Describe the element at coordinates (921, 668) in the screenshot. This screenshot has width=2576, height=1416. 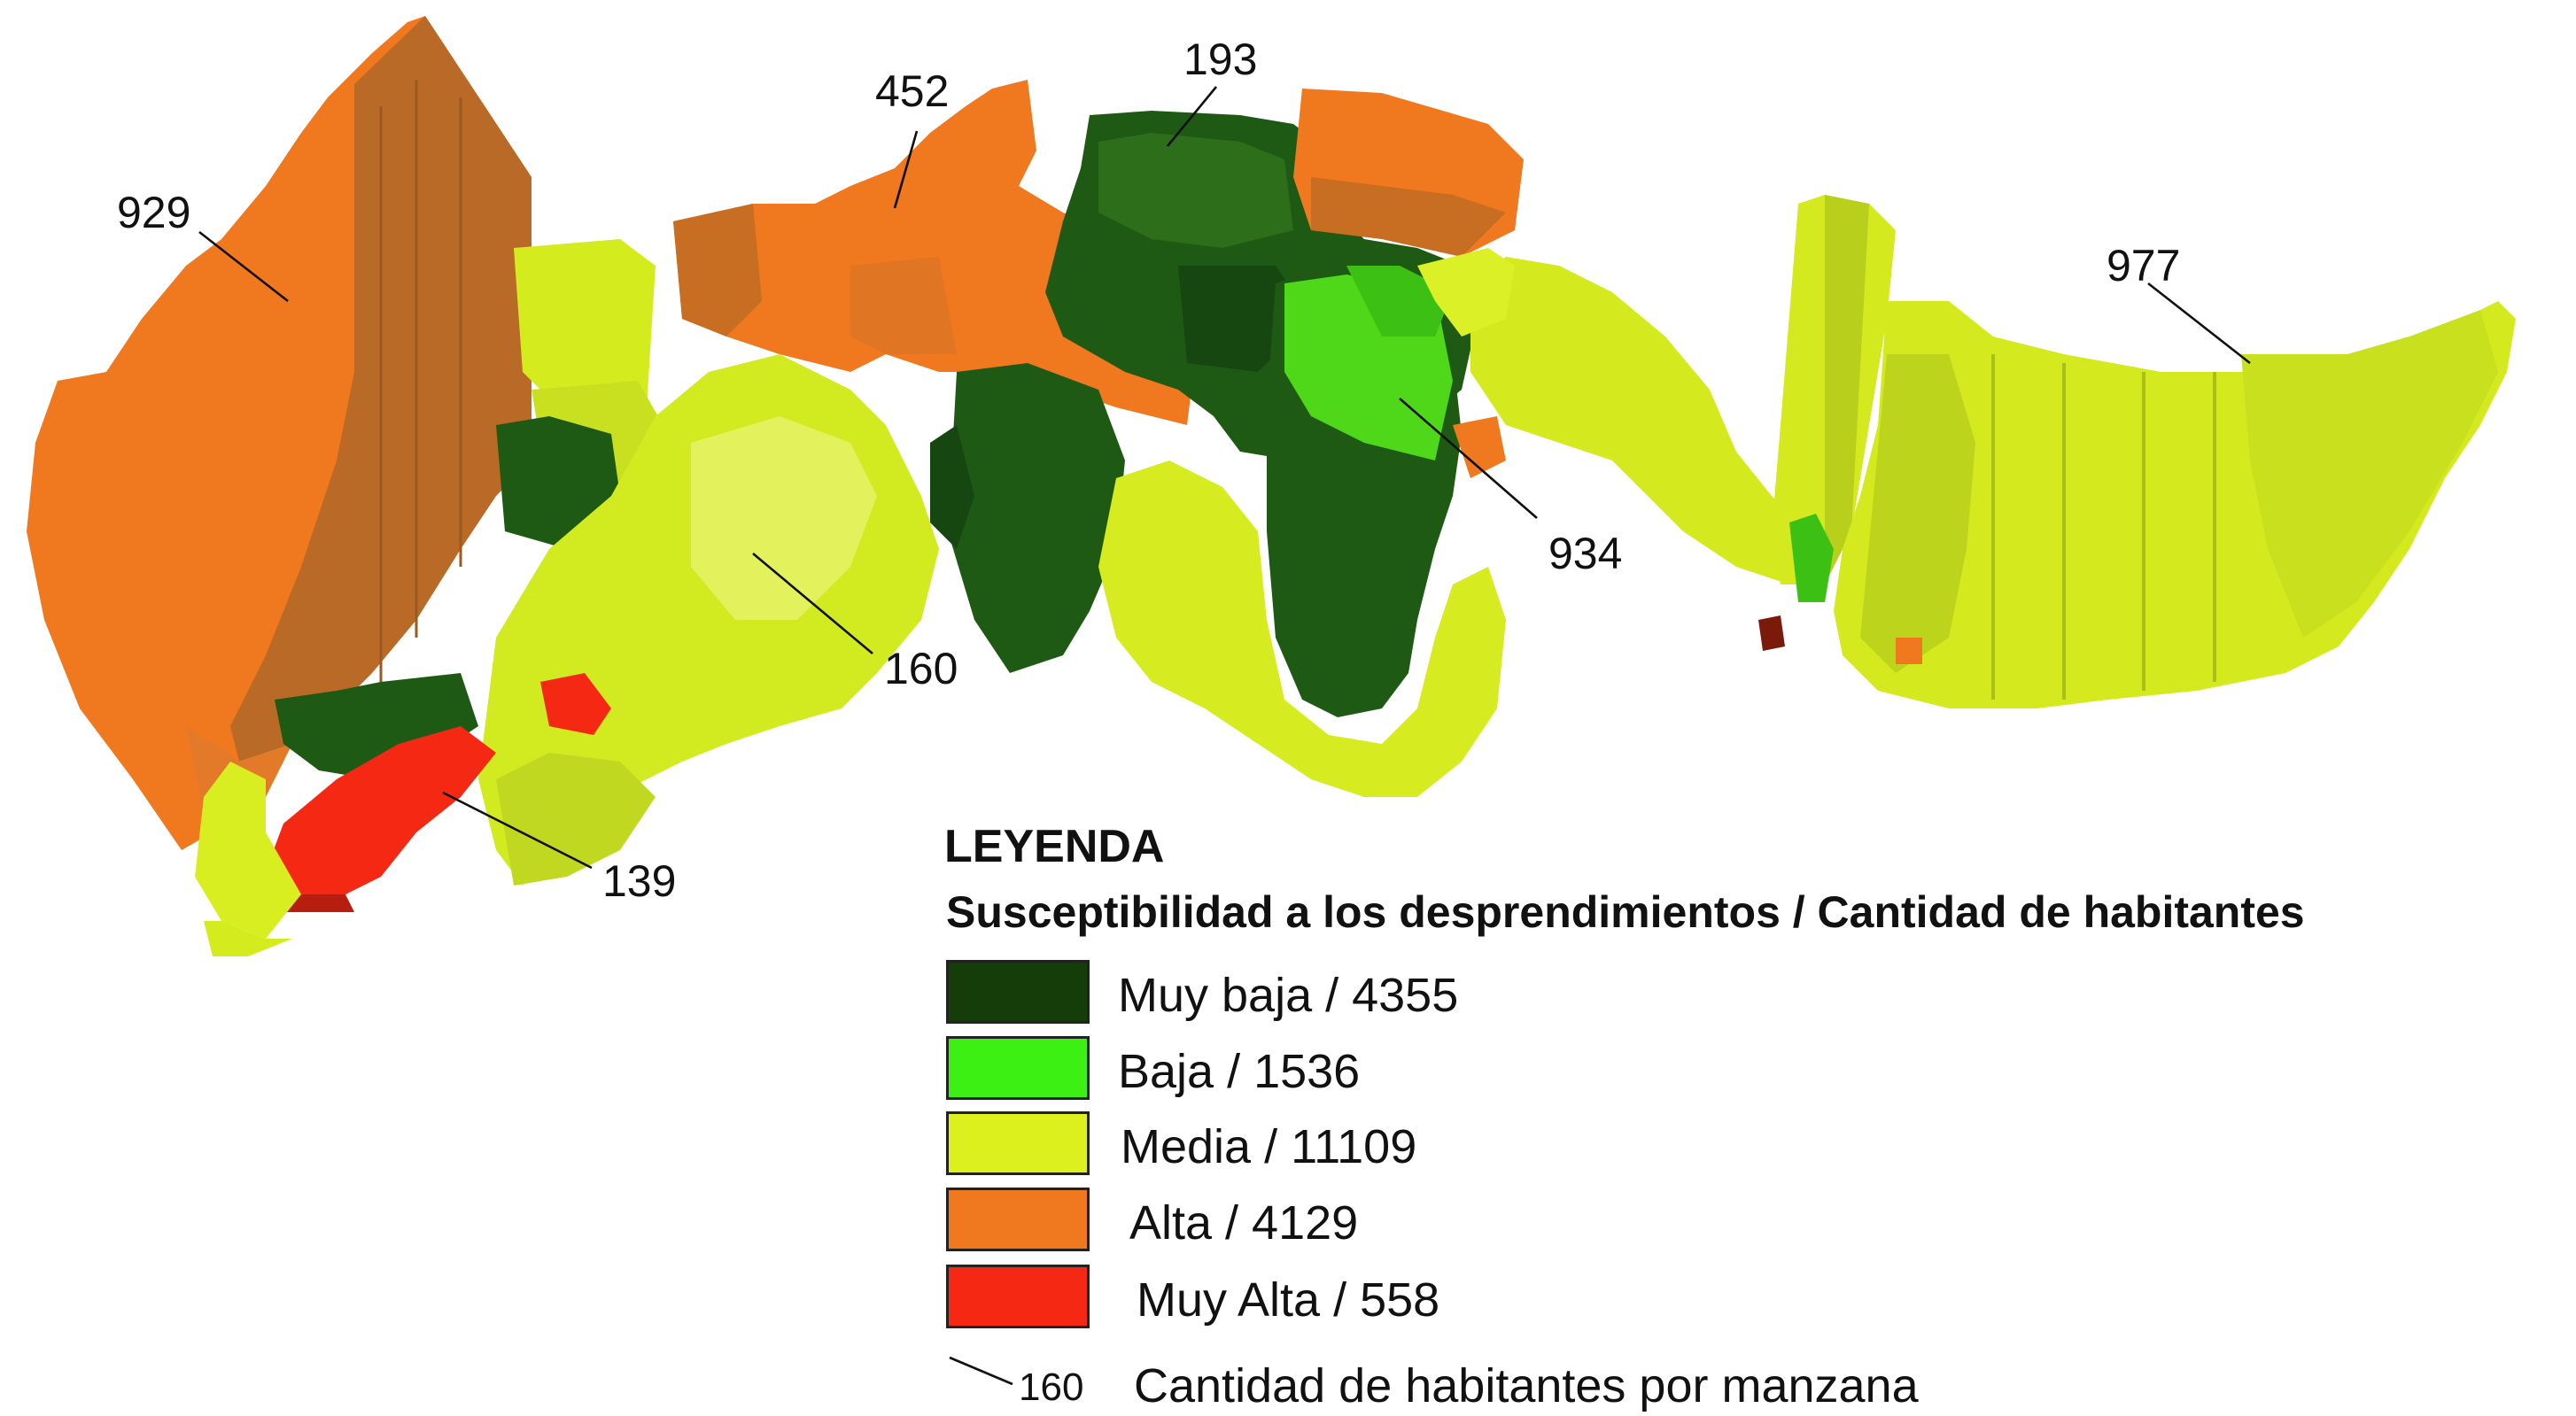
I see `map-label-160: 160` at that location.